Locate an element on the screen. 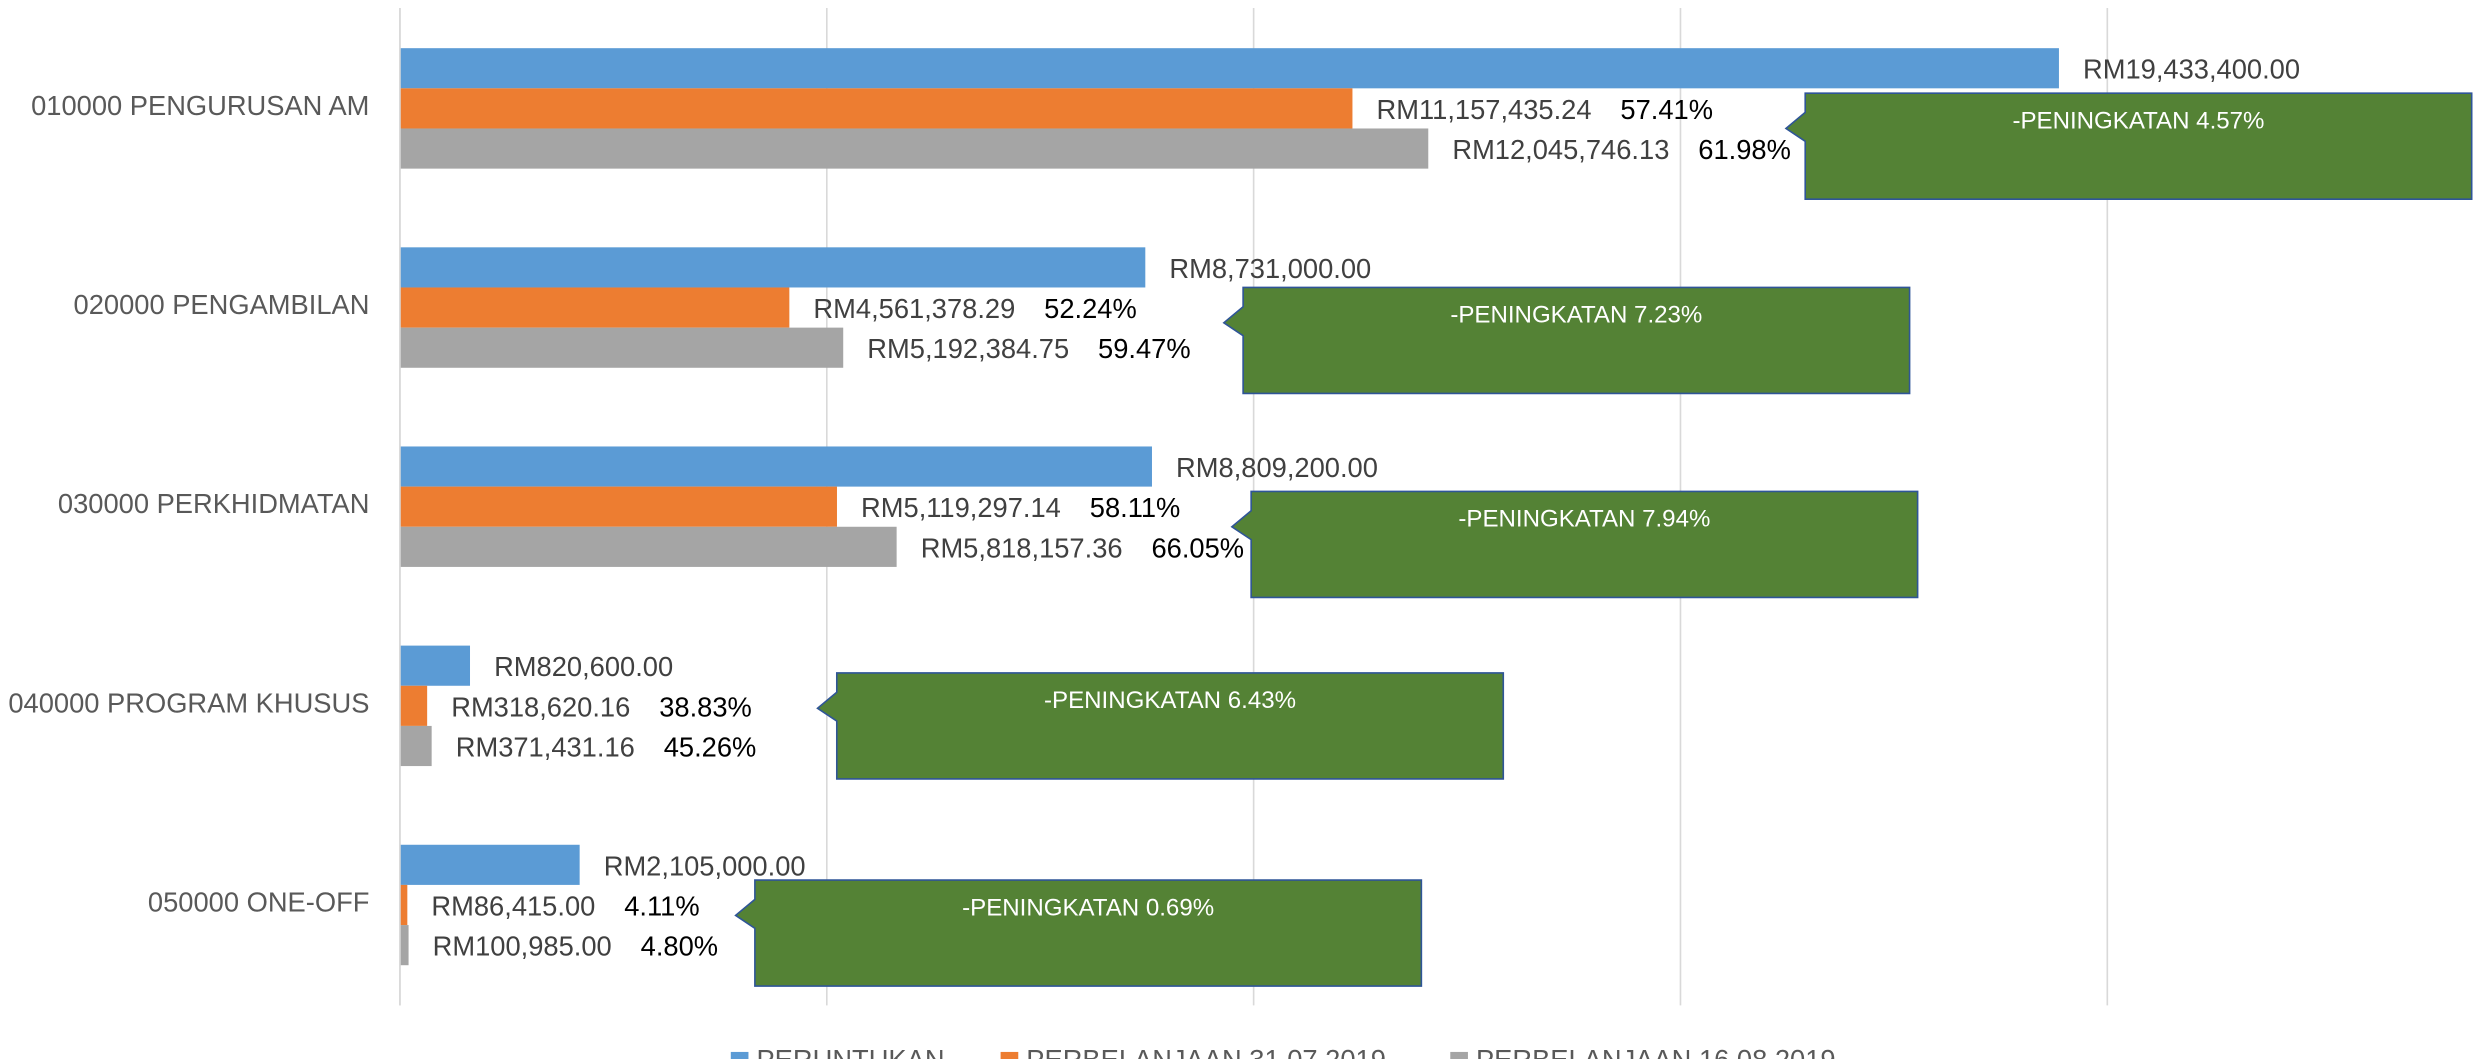 The height and width of the screenshot is (1059, 2483). category-label: 020000 PENGAMBILAN is located at coordinates (222, 304).